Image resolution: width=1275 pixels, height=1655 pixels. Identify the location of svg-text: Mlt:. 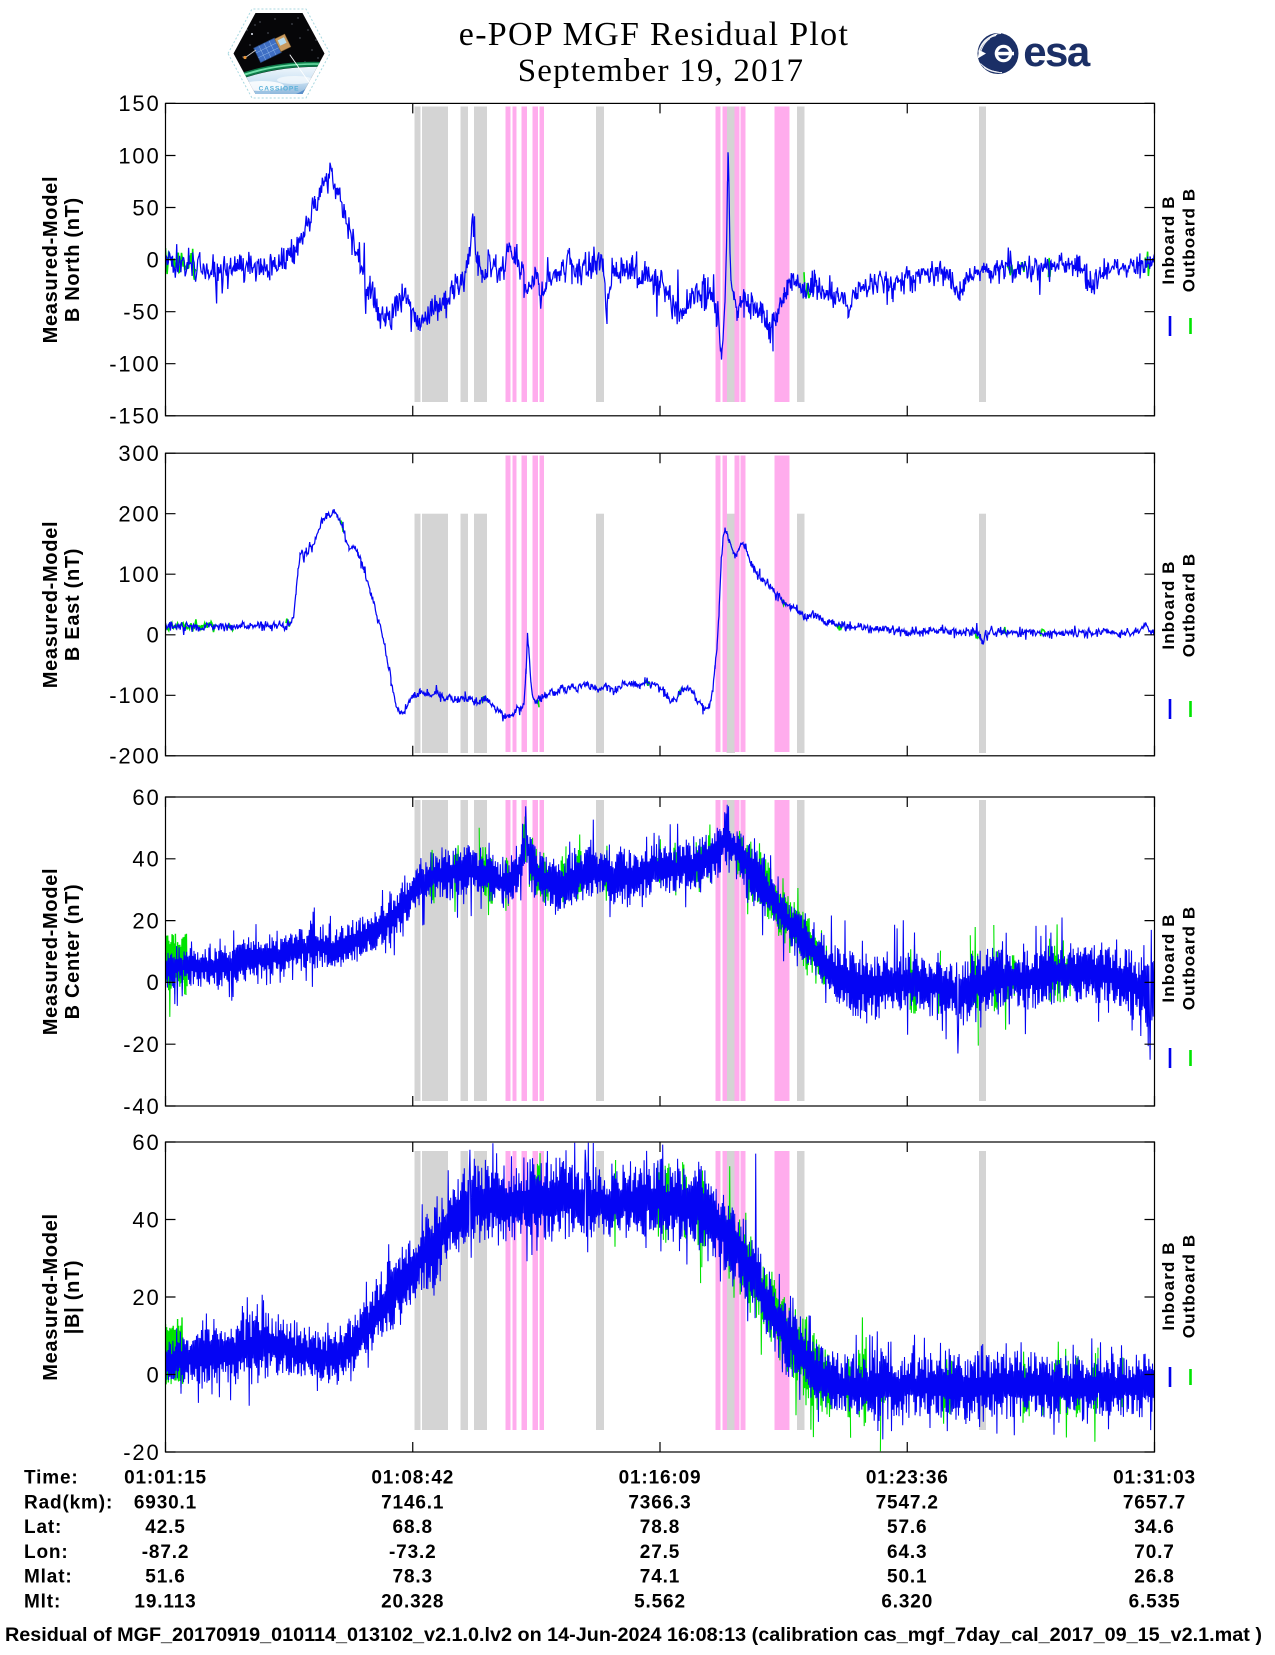
(42, 1601).